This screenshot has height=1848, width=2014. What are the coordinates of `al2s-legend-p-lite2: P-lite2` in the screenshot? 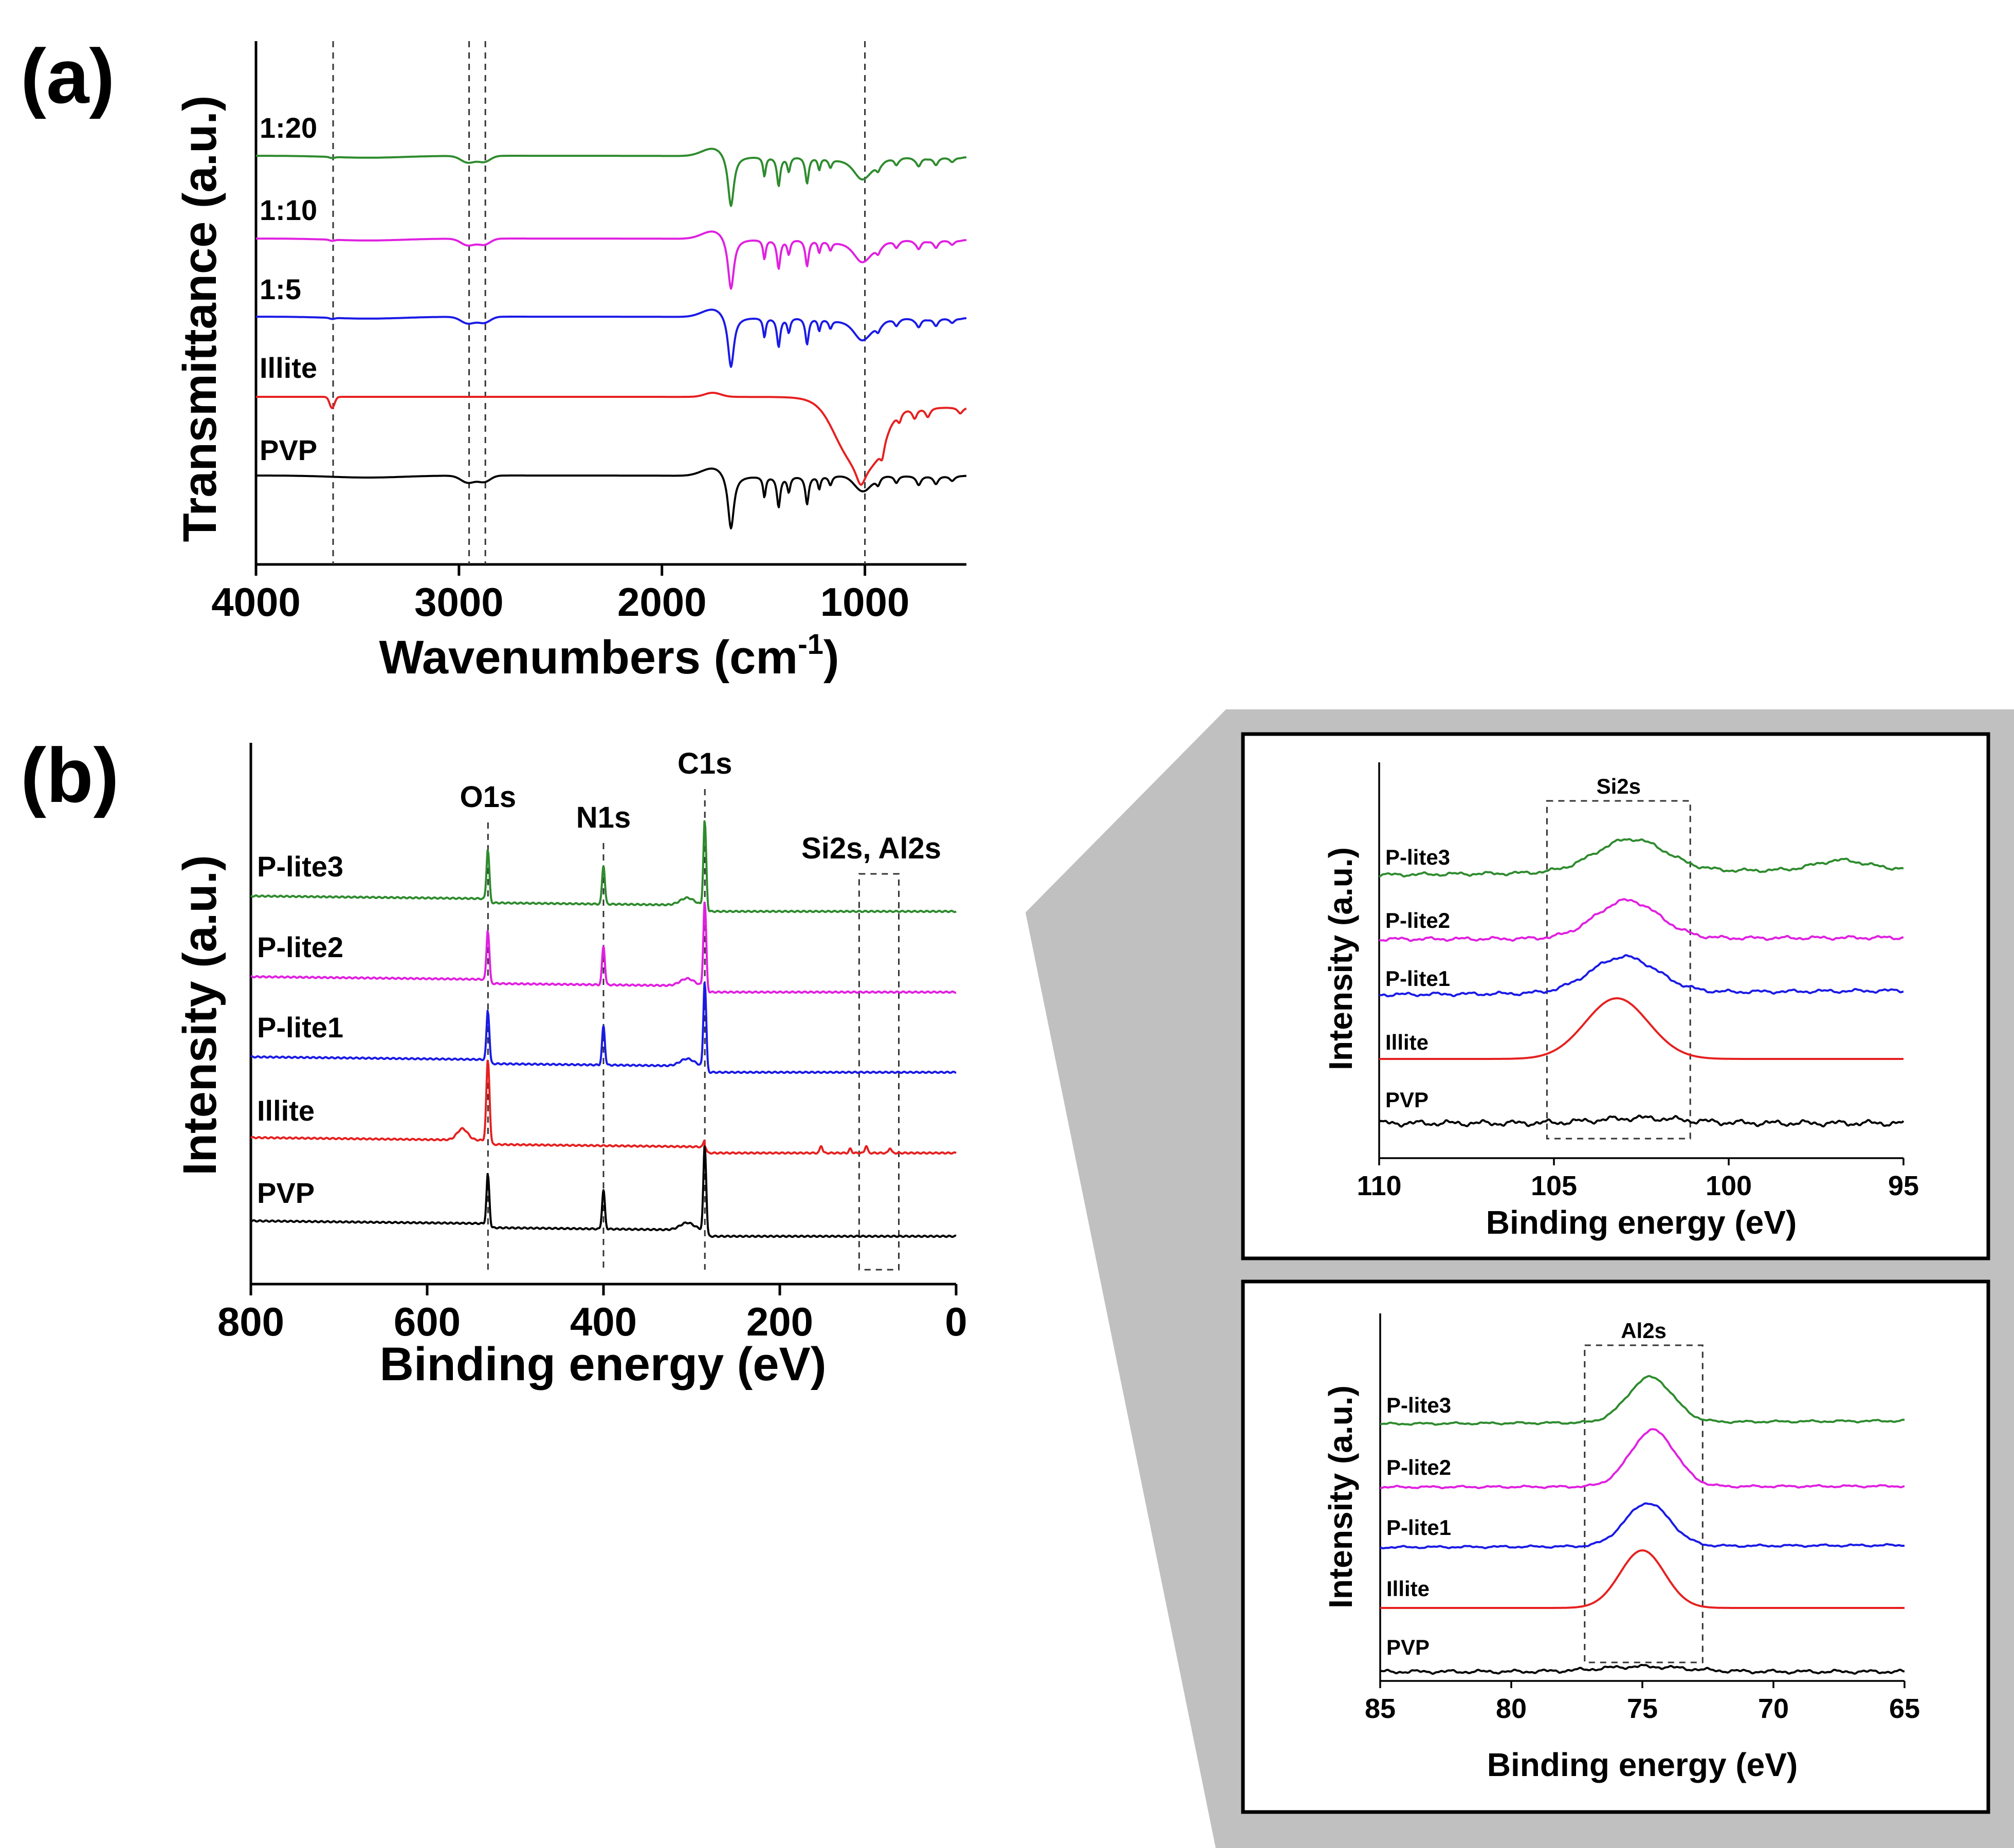 It's located at (1419, 1467).